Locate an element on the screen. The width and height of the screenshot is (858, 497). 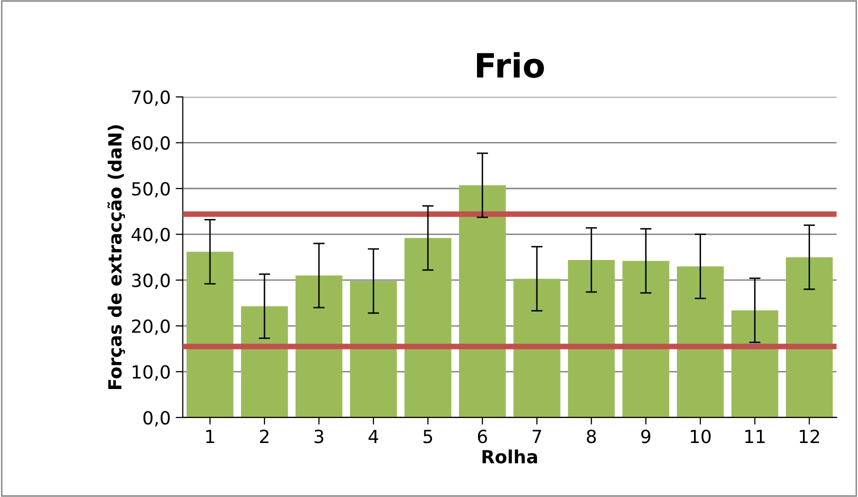
x-tick-label: 5 is located at coordinates (428, 437).